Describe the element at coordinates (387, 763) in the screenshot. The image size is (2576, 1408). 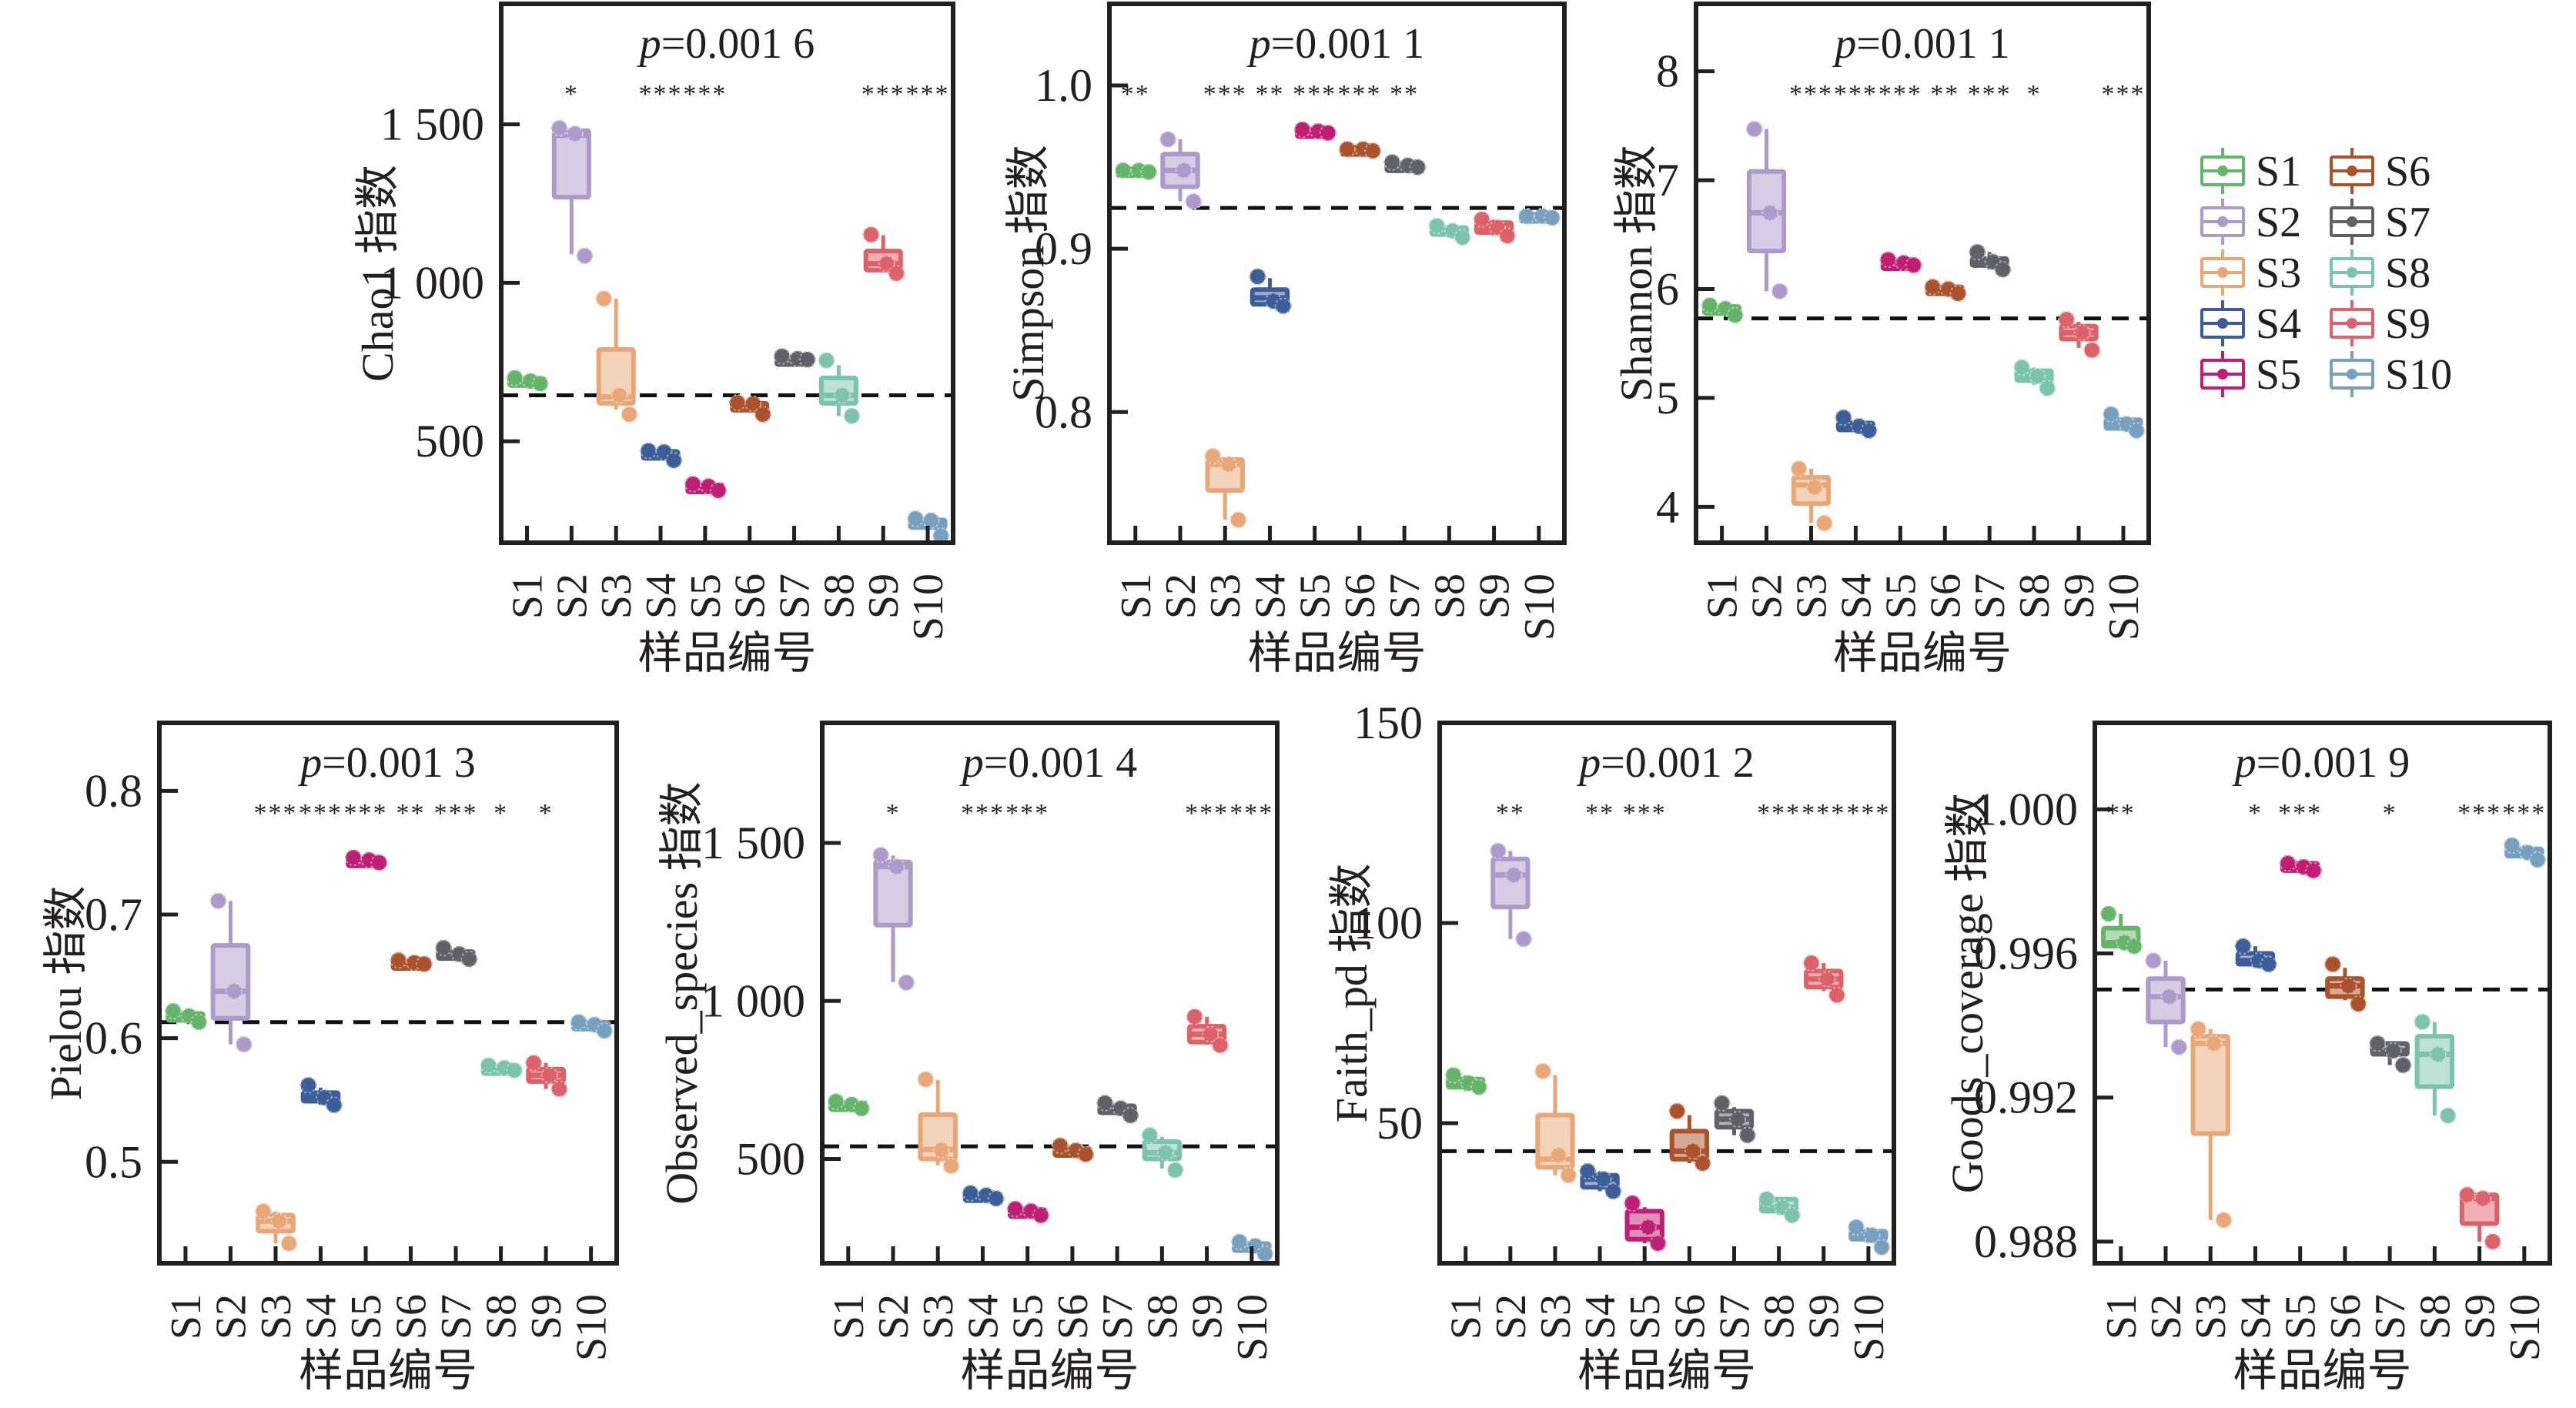
I see `p-value-label: p=0.001 3` at that location.